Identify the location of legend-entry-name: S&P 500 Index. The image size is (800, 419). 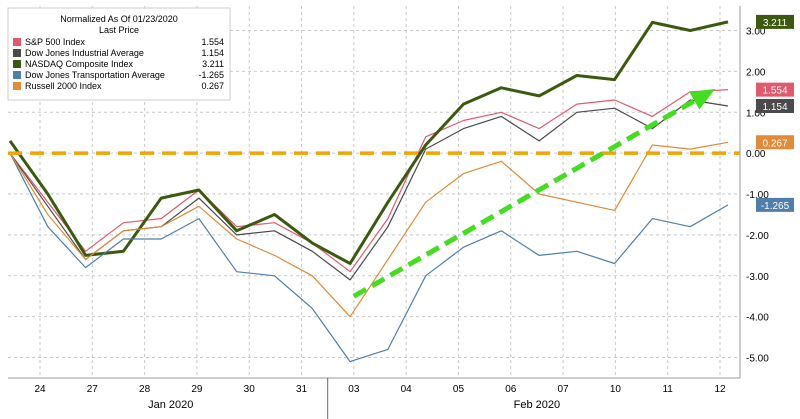
(55, 42).